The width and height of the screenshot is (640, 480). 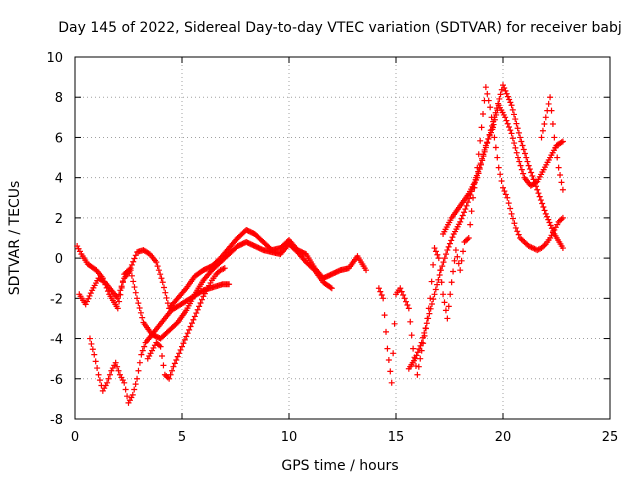 I want to click on x-axis-label: GPS time / hours, so click(x=339, y=466).